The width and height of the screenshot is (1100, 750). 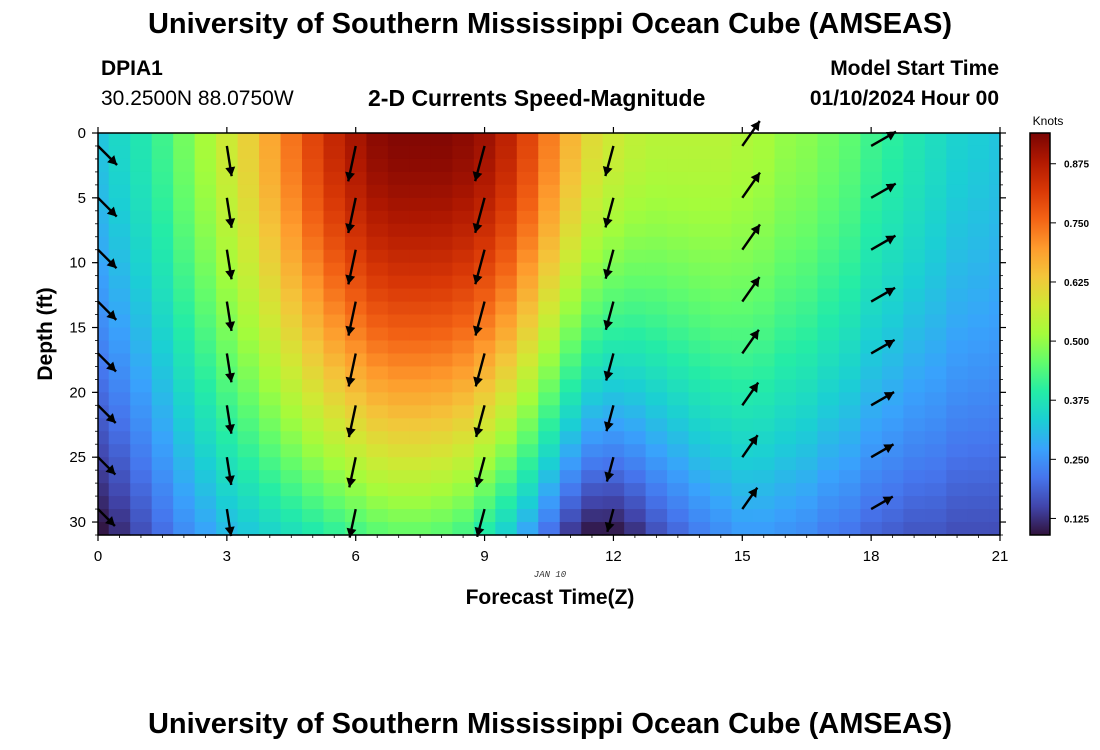 What do you see at coordinates (484, 556) in the screenshot?
I see `x-tick-label: 9` at bounding box center [484, 556].